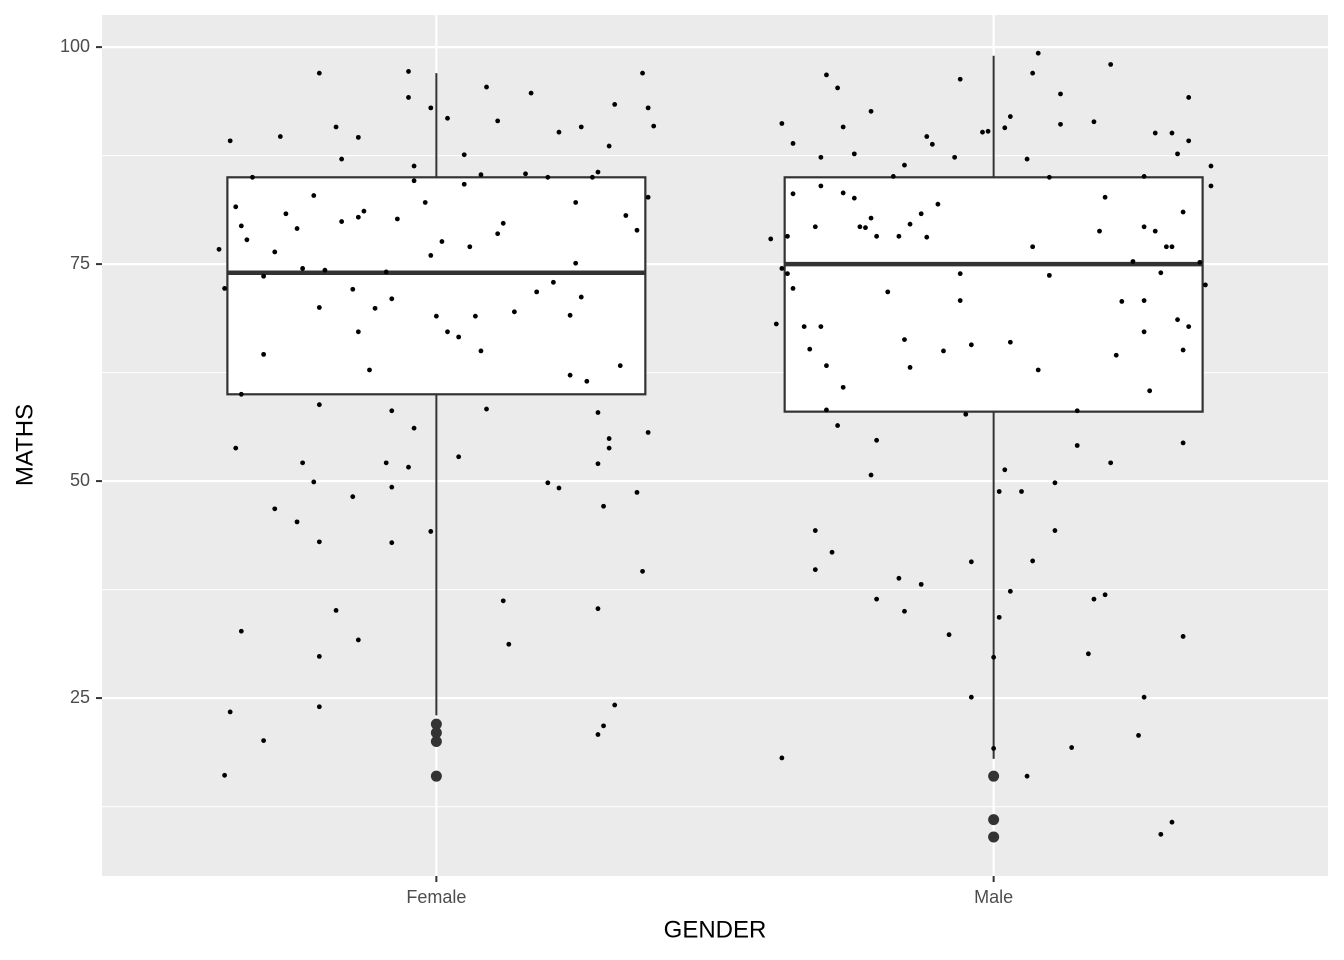 The height and width of the screenshot is (960, 1344). What do you see at coordinates (24, 445) in the screenshot?
I see `y-axis-title: MATHS` at bounding box center [24, 445].